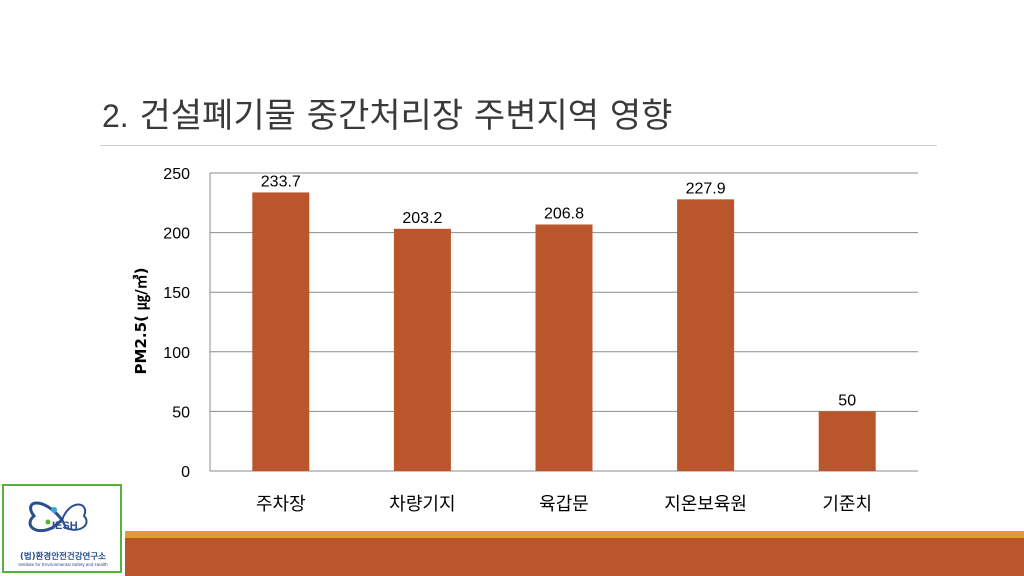 This screenshot has width=1024, height=576. What do you see at coordinates (176, 323) in the screenshot?
I see `y-axis-ticks: 0 50 100 150 200 250` at bounding box center [176, 323].